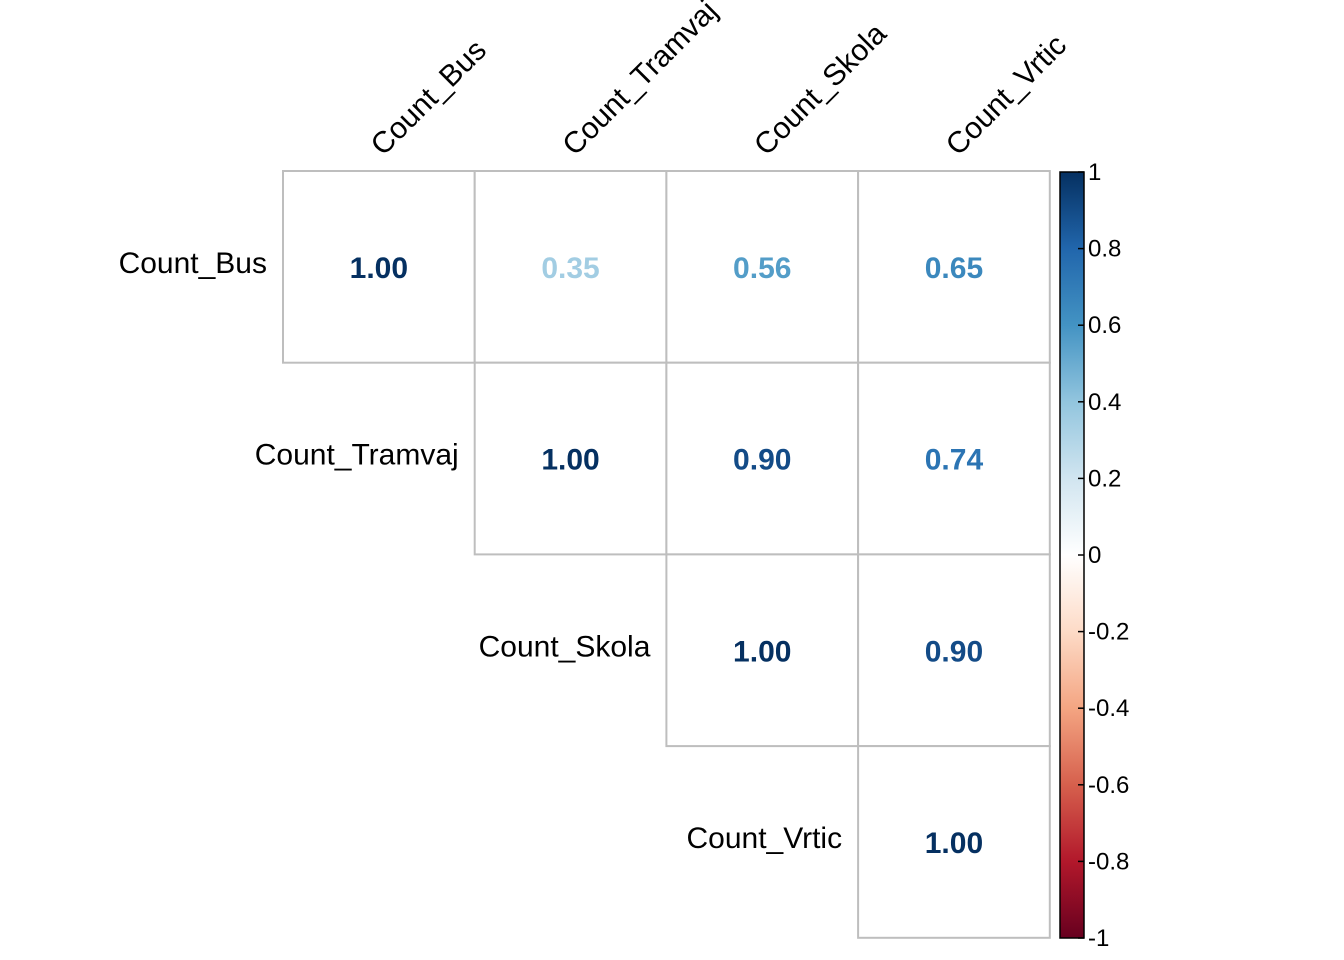 The image size is (1344, 960). What do you see at coordinates (1108, 861) in the screenshot?
I see `colorbar-tick-label: -0.8` at bounding box center [1108, 861].